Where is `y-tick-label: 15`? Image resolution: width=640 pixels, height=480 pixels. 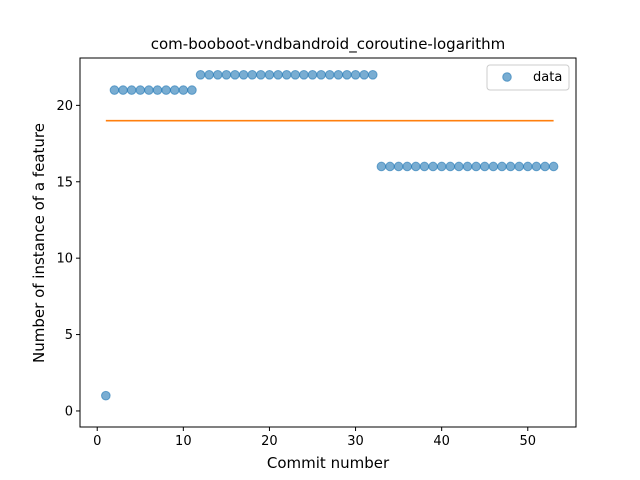
y-tick-label: 15 is located at coordinates (64, 182).